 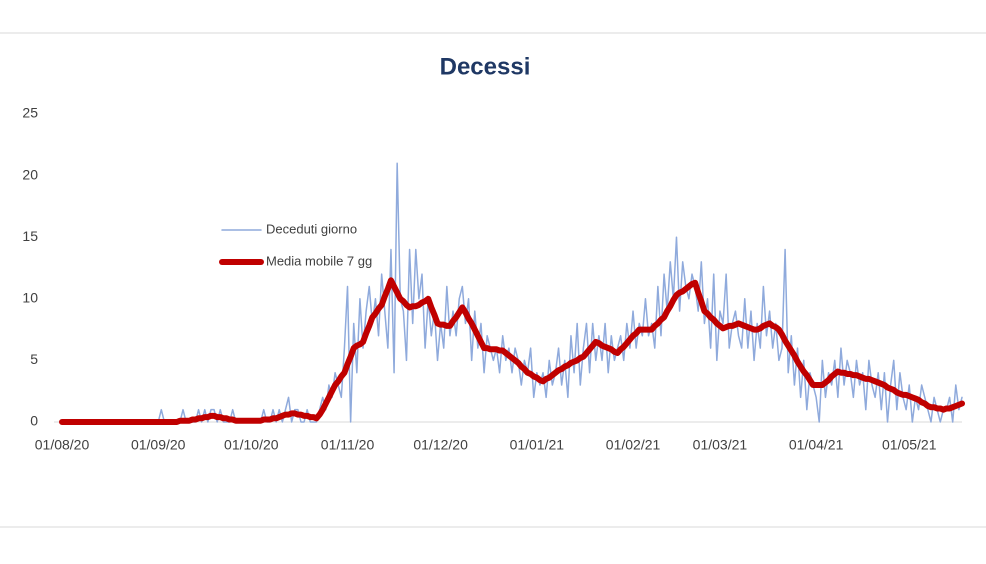 What do you see at coordinates (30, 298) in the screenshot?
I see `y-tick-label: 10` at bounding box center [30, 298].